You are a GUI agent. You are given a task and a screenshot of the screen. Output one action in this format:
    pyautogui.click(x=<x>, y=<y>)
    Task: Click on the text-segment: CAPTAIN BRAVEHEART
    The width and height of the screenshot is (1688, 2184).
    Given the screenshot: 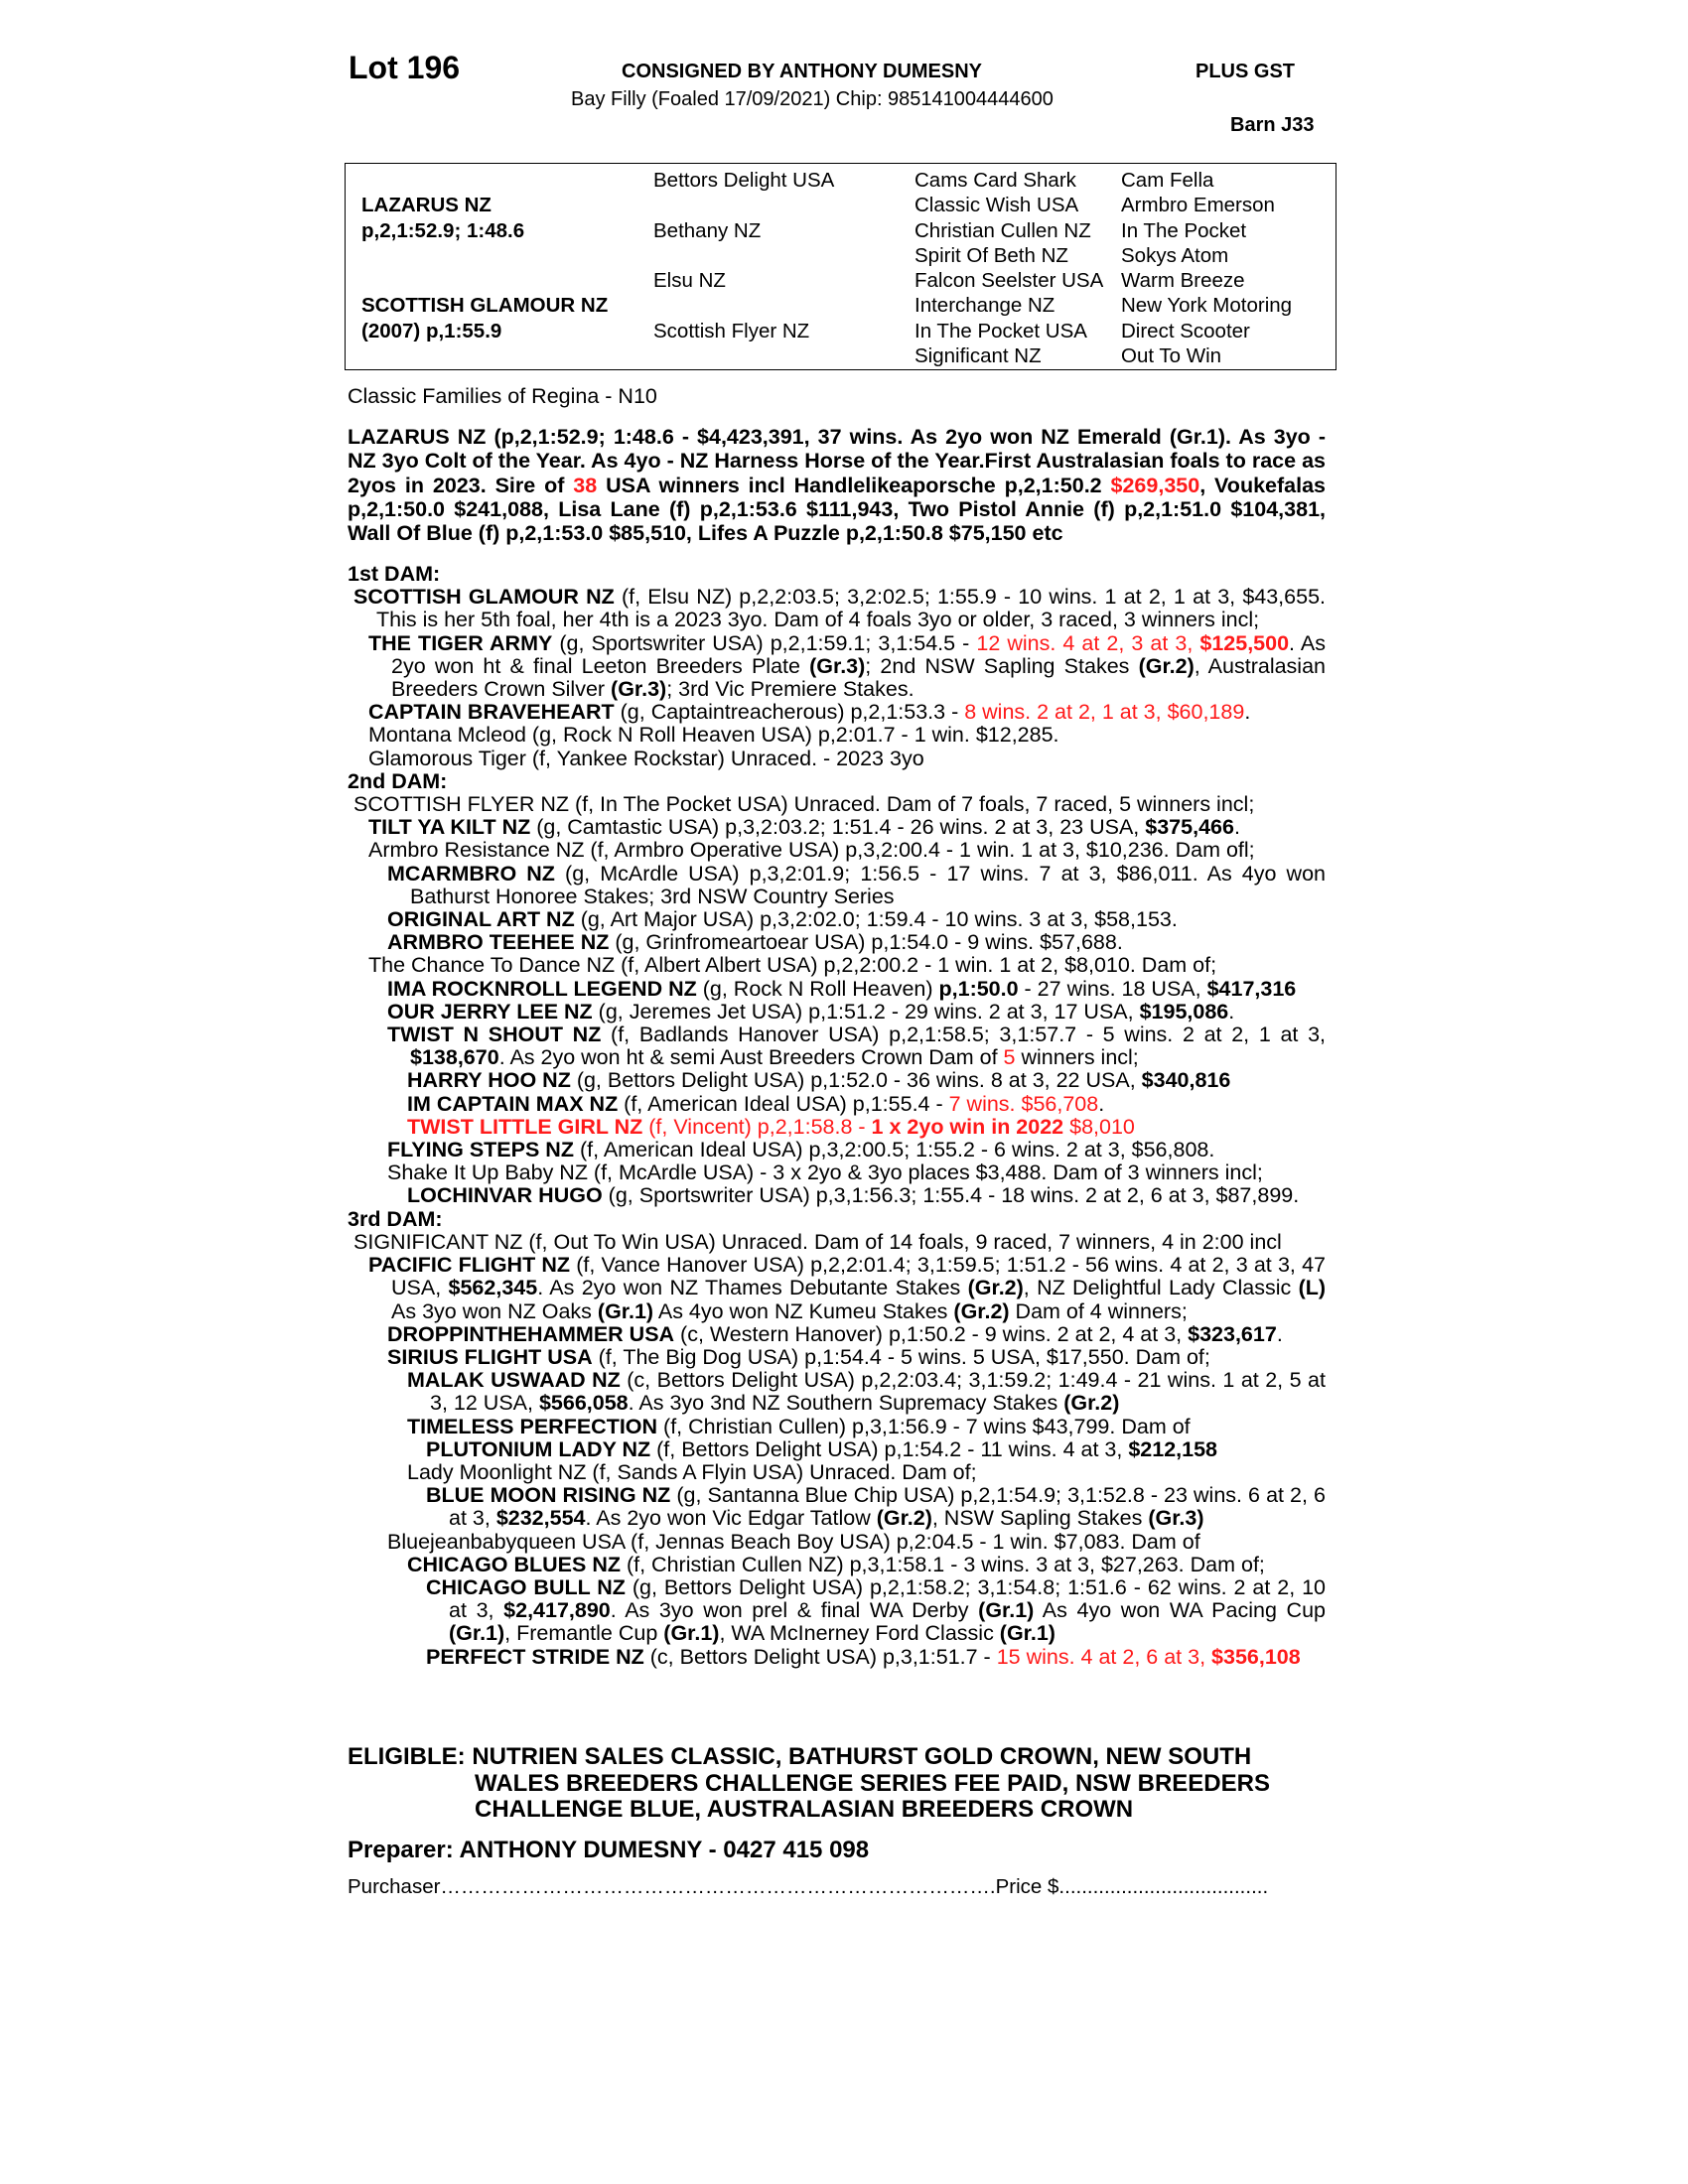 What is the action you would take?
    pyautogui.click(x=491, y=712)
    